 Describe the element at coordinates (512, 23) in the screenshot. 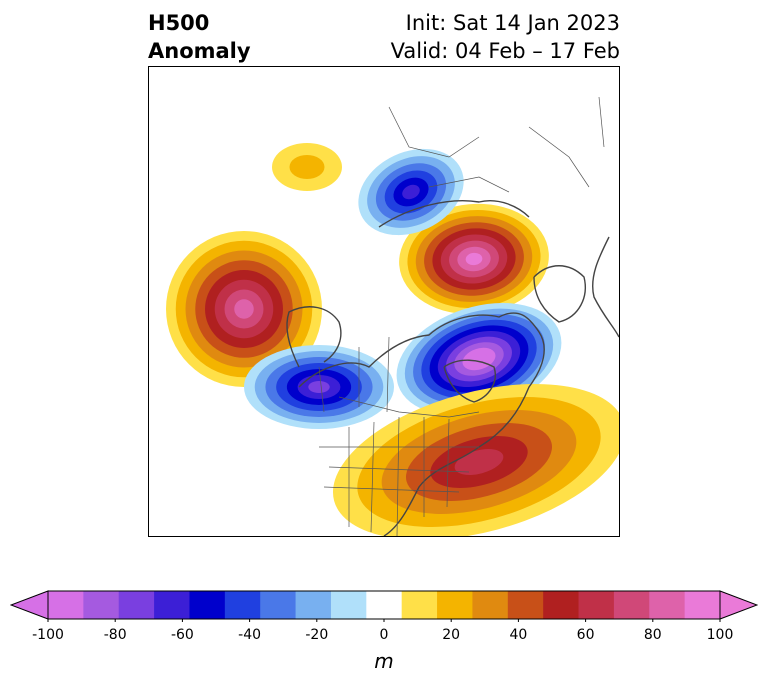

I see `init-label: Init: Sat 14 Jan 2023` at that location.